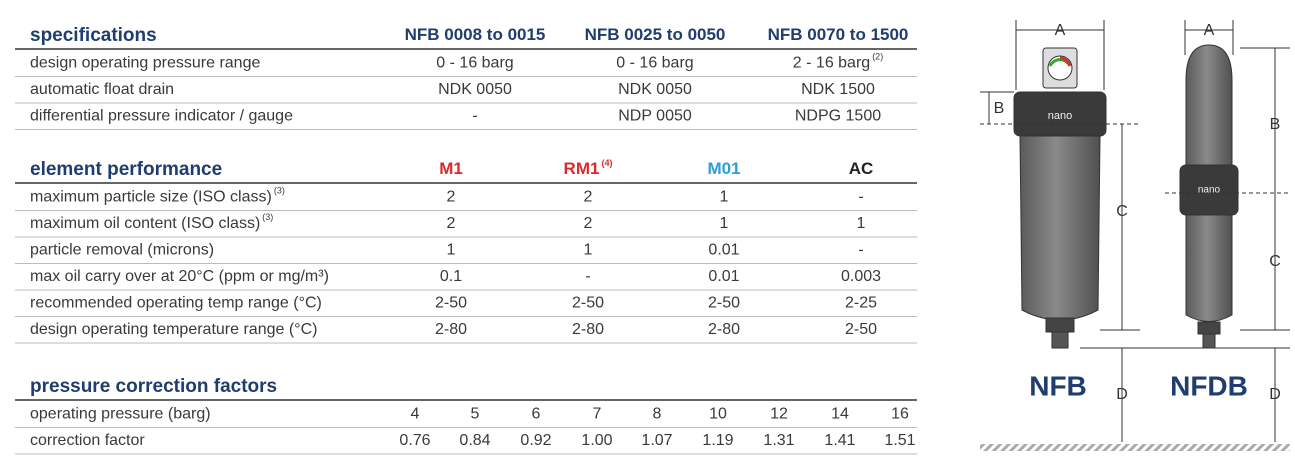 The image size is (1295, 465). I want to click on column-header: NFB 0008 to 0015, so click(475, 34).